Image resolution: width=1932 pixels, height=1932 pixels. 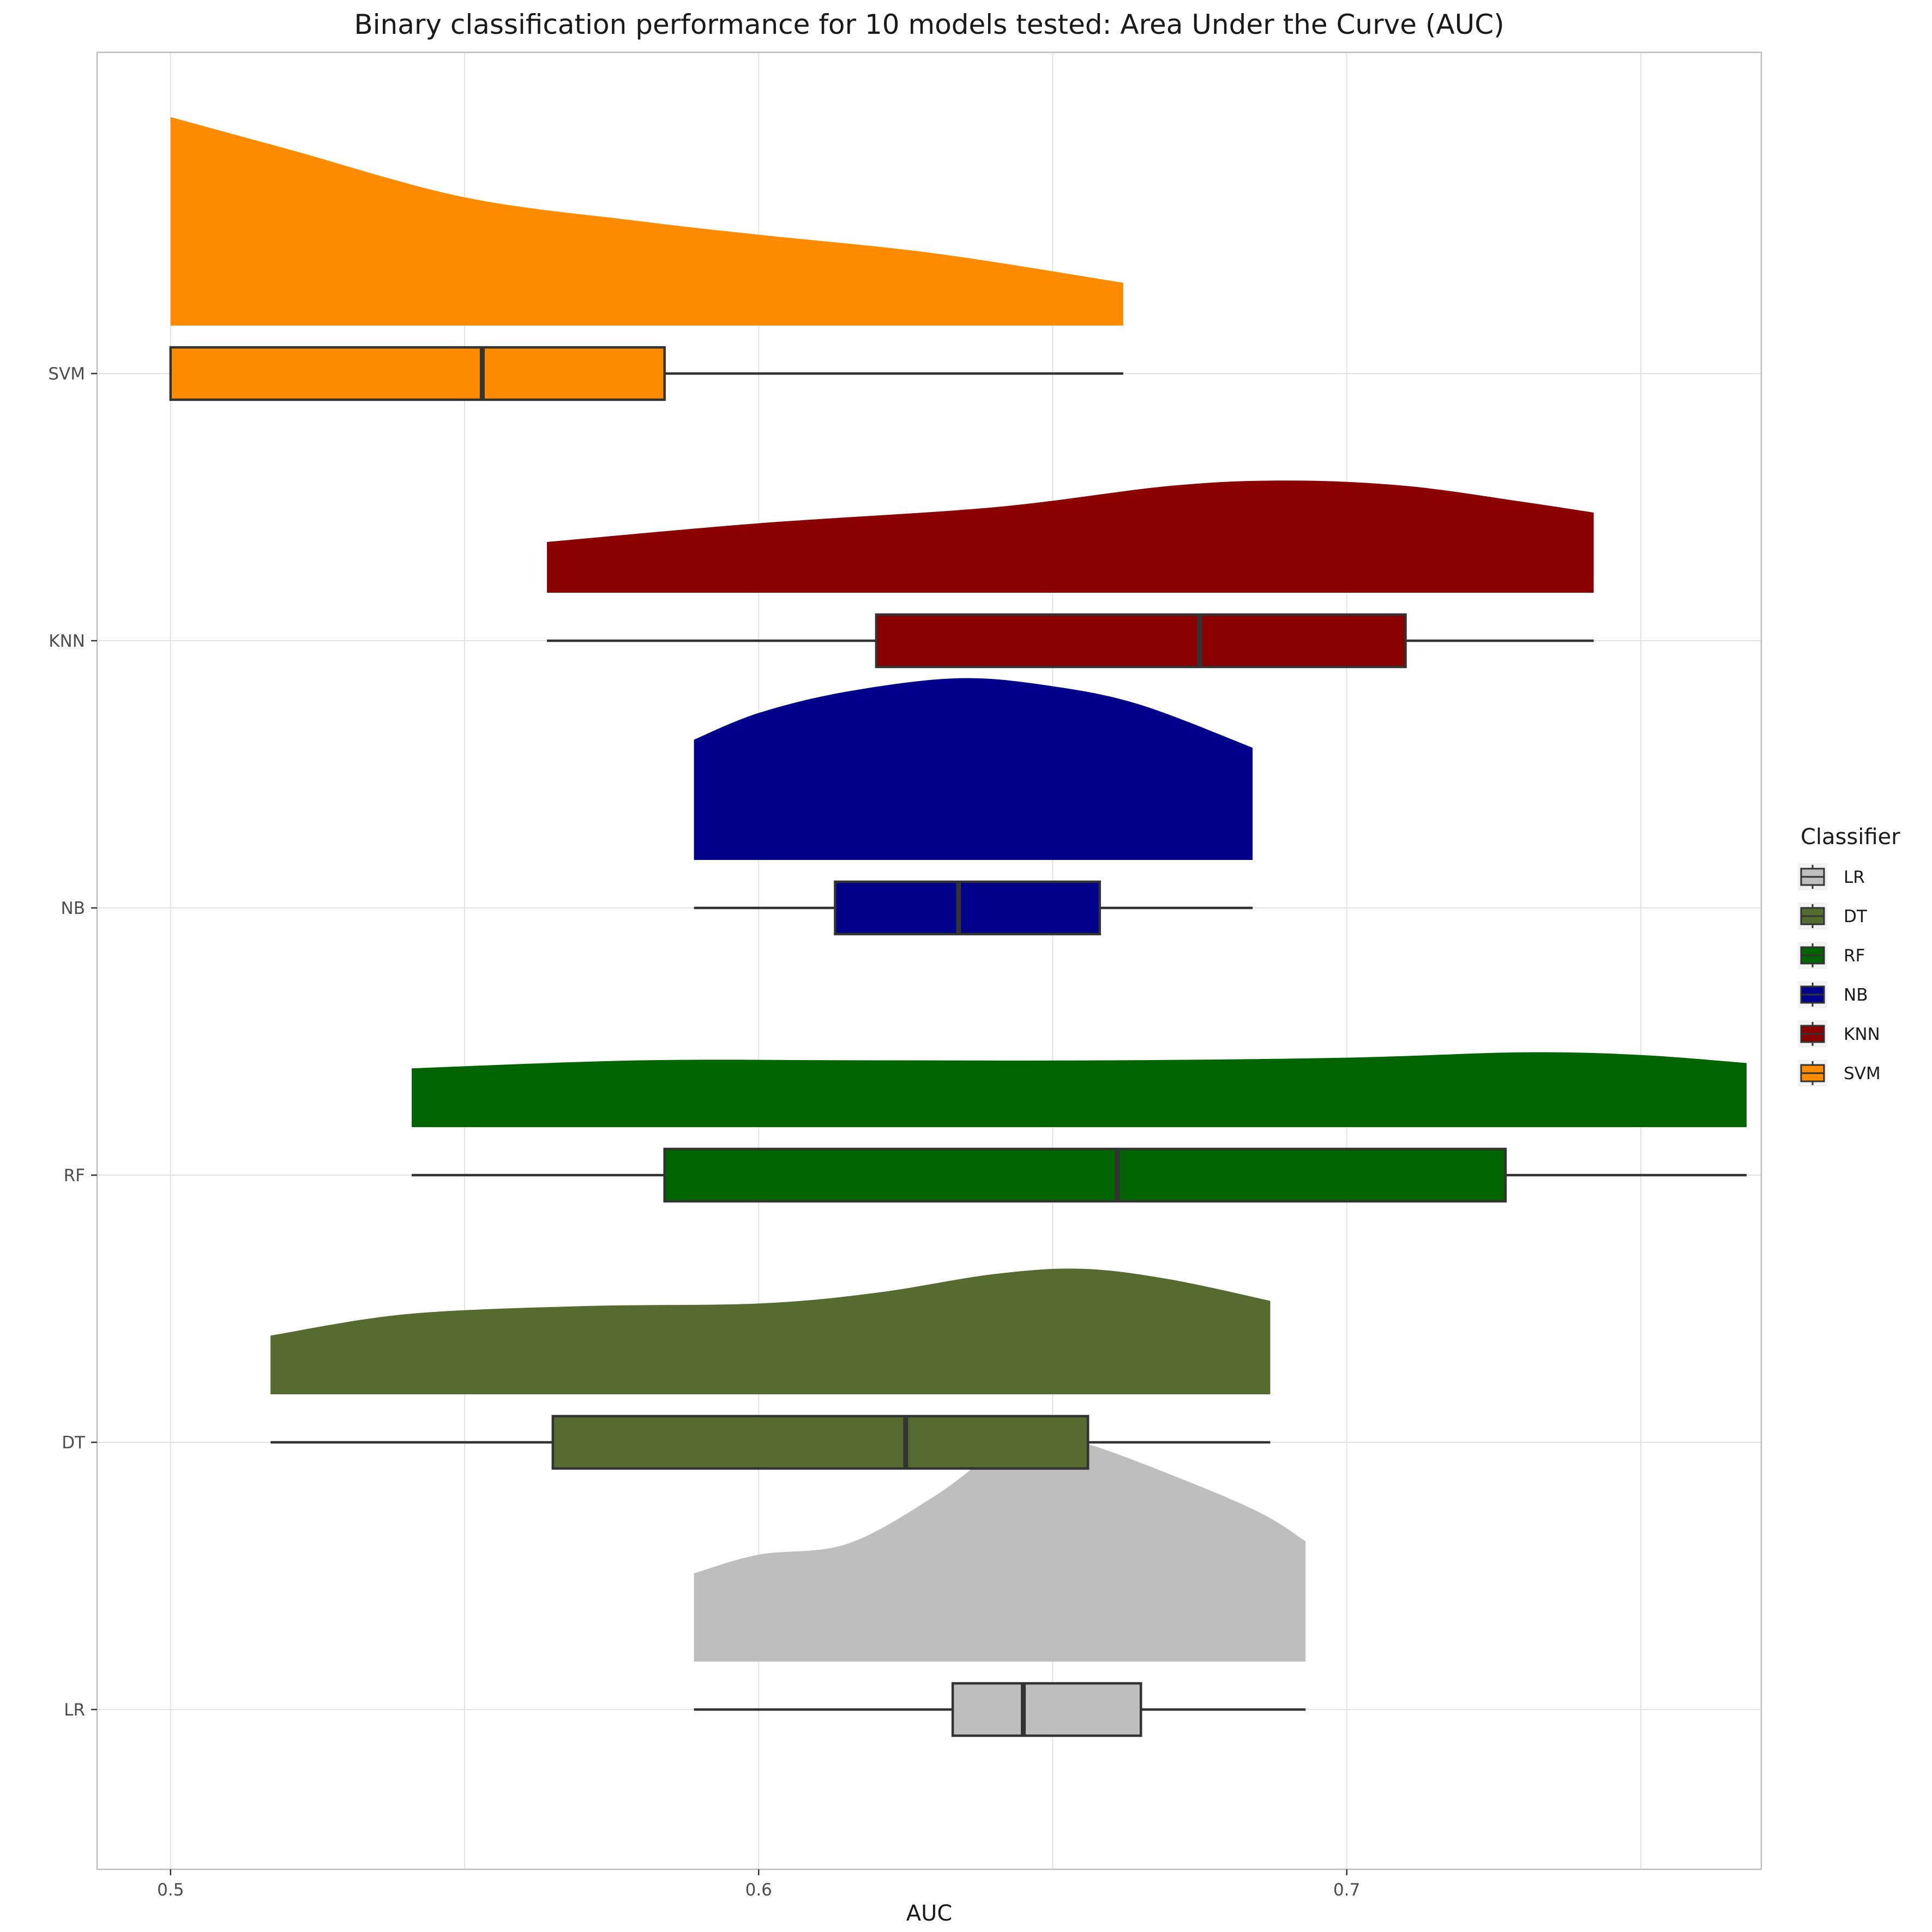 I want to click on density-cloud-svm, so click(x=646, y=221).